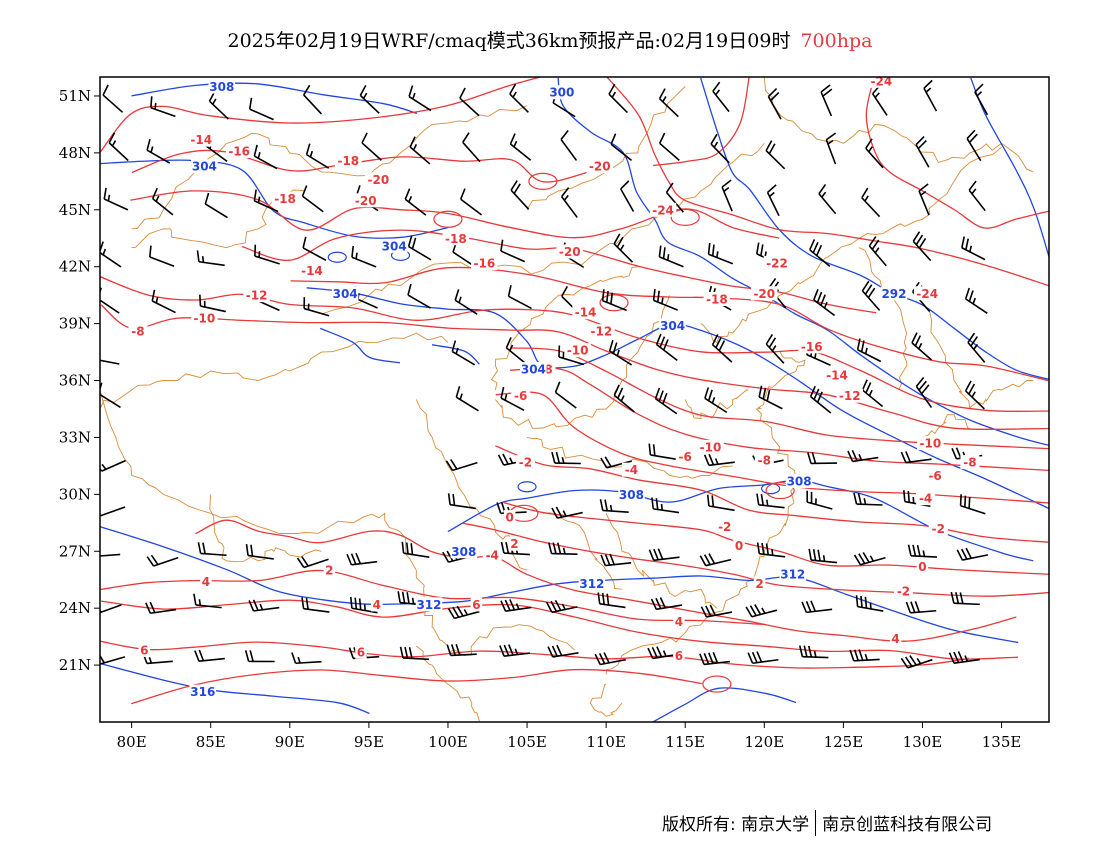 The image size is (1100, 850). What do you see at coordinates (631, 494) in the screenshot?
I see `height-label-bg` at bounding box center [631, 494].